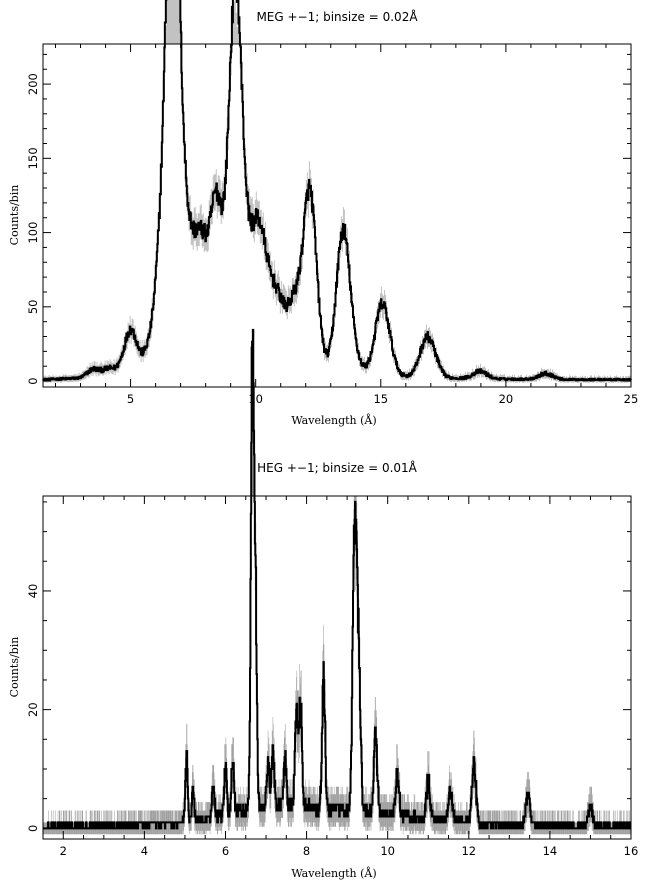 This screenshot has width=649, height=891. I want to click on heg-y-tick-label: 0, so click(33, 828).